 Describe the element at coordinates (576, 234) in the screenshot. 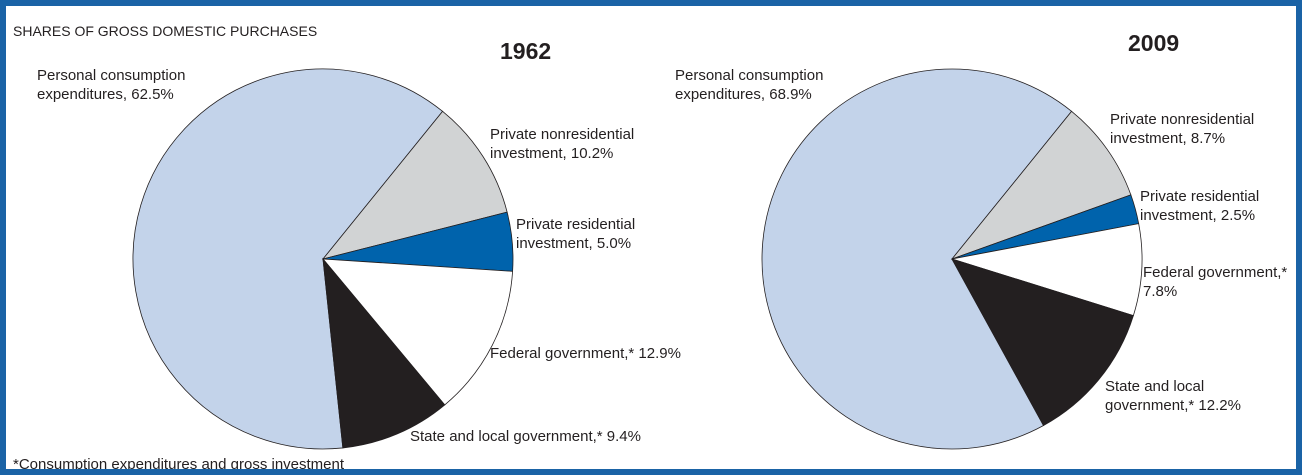

I see `slice-label: Private residential investment, 5.0%` at that location.